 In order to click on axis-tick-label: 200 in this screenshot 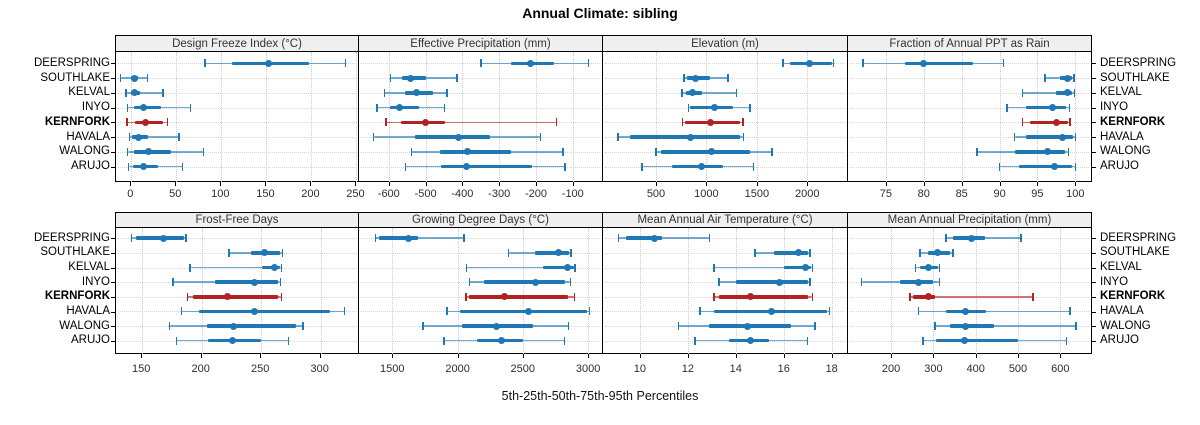, I will do `click(310, 194)`.